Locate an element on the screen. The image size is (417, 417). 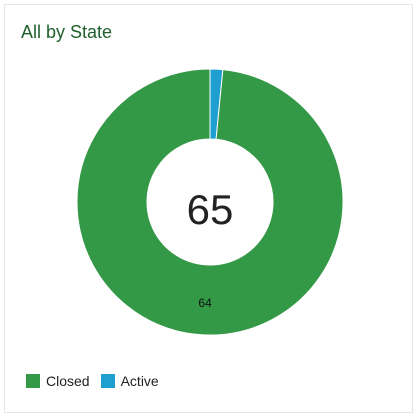
legend: Closed Active is located at coordinates (98, 381).